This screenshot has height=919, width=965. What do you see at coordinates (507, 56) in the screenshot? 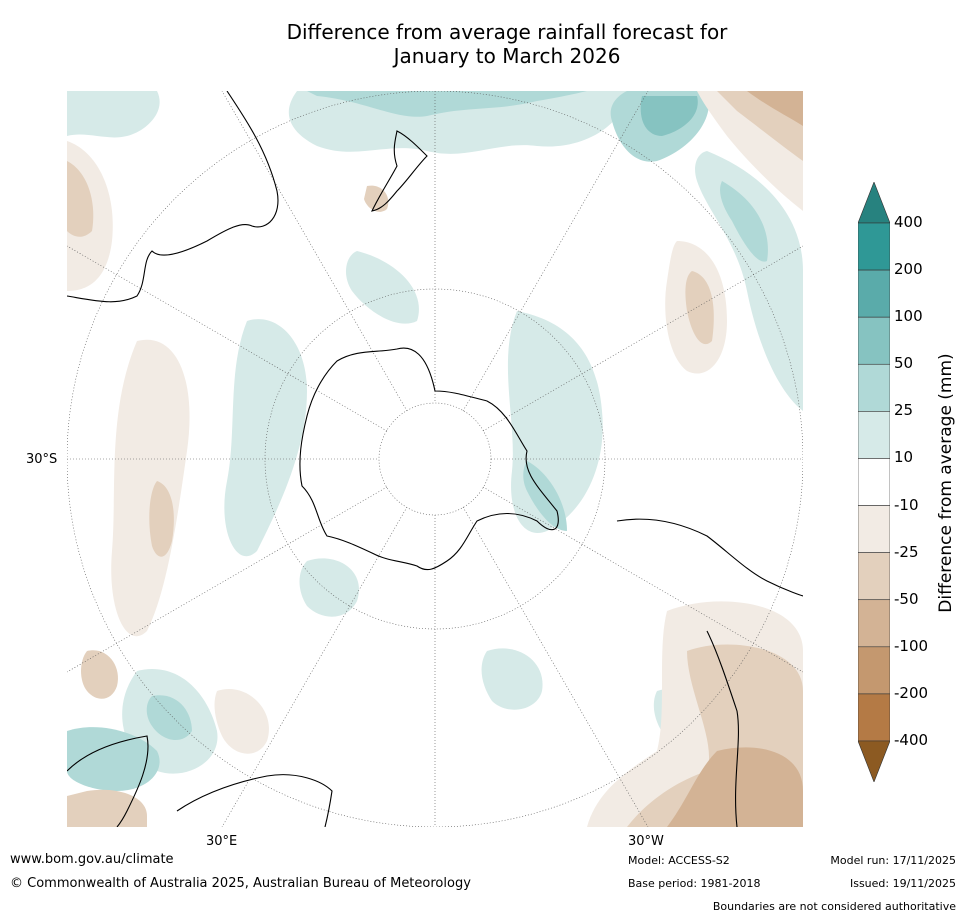
I see `title-line-2: January to March 2026` at bounding box center [507, 56].